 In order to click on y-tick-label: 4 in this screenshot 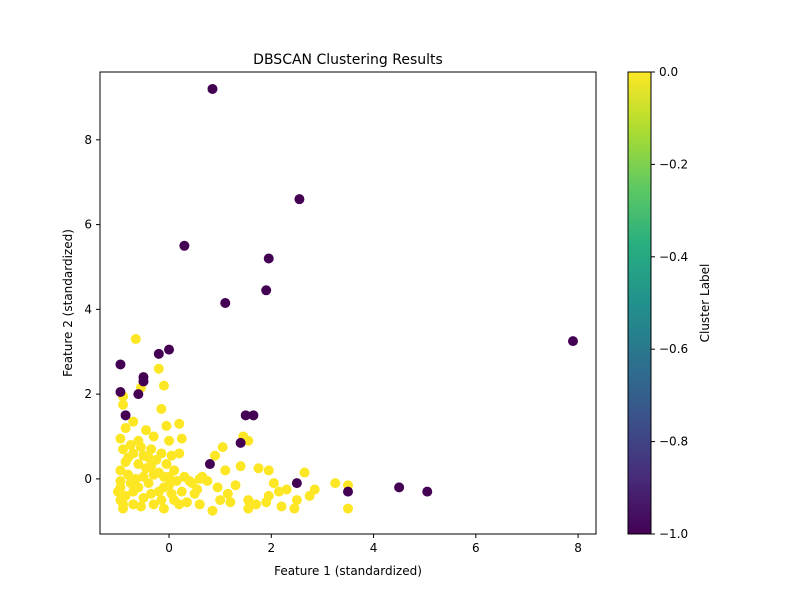, I will do `click(88, 309)`.